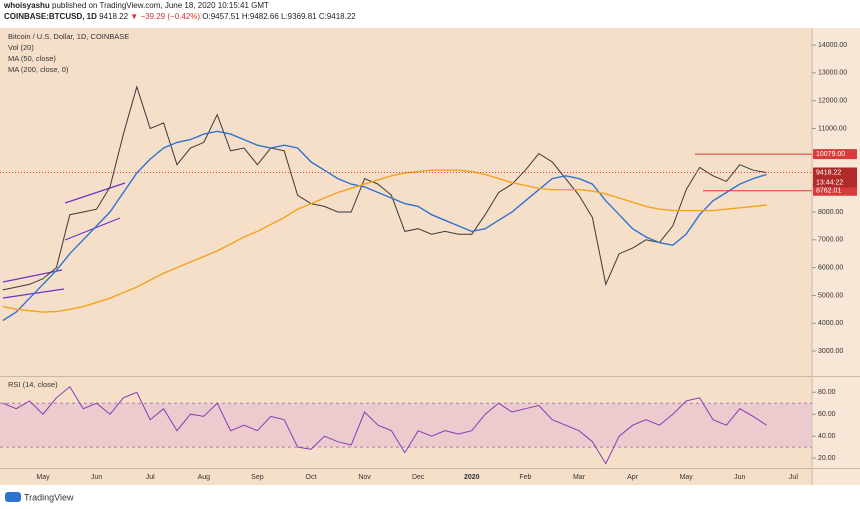  What do you see at coordinates (827, 392) in the screenshot?
I see `y-tick-label: 80.00` at bounding box center [827, 392].